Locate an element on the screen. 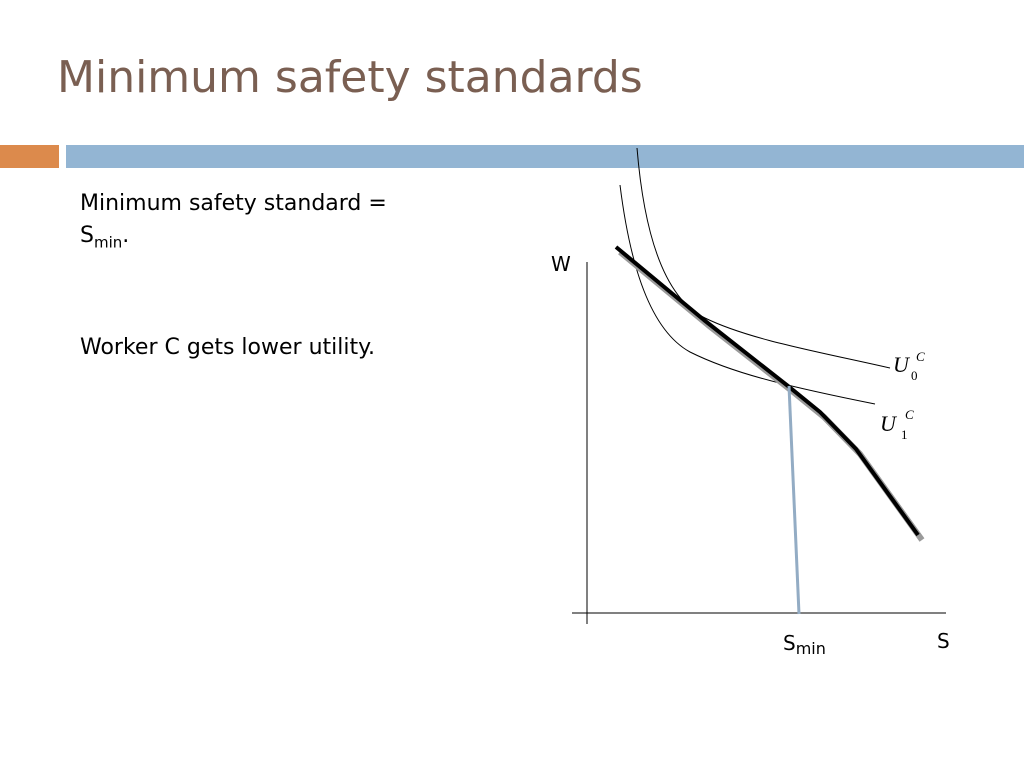 This screenshot has height=768, width=1024. u0-label: U is located at coordinates (902, 364).